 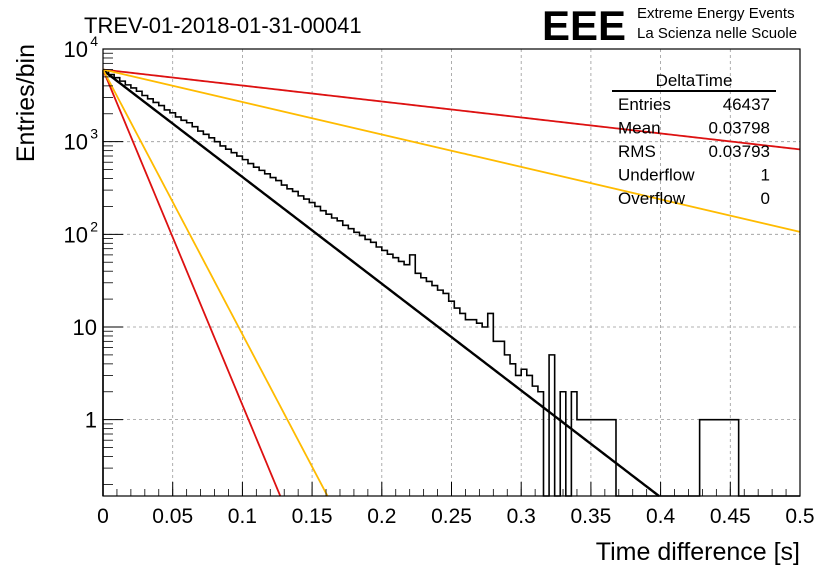 What do you see at coordinates (639, 128) in the screenshot?
I see `stats-row-label: Mean` at bounding box center [639, 128].